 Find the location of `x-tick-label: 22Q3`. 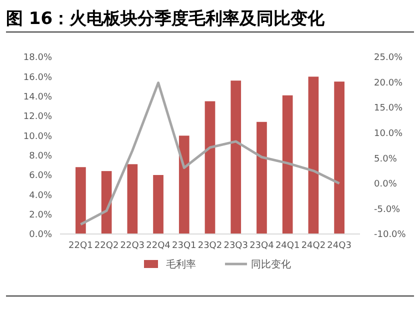

x-tick-label: 22Q3 is located at coordinates (132, 246).